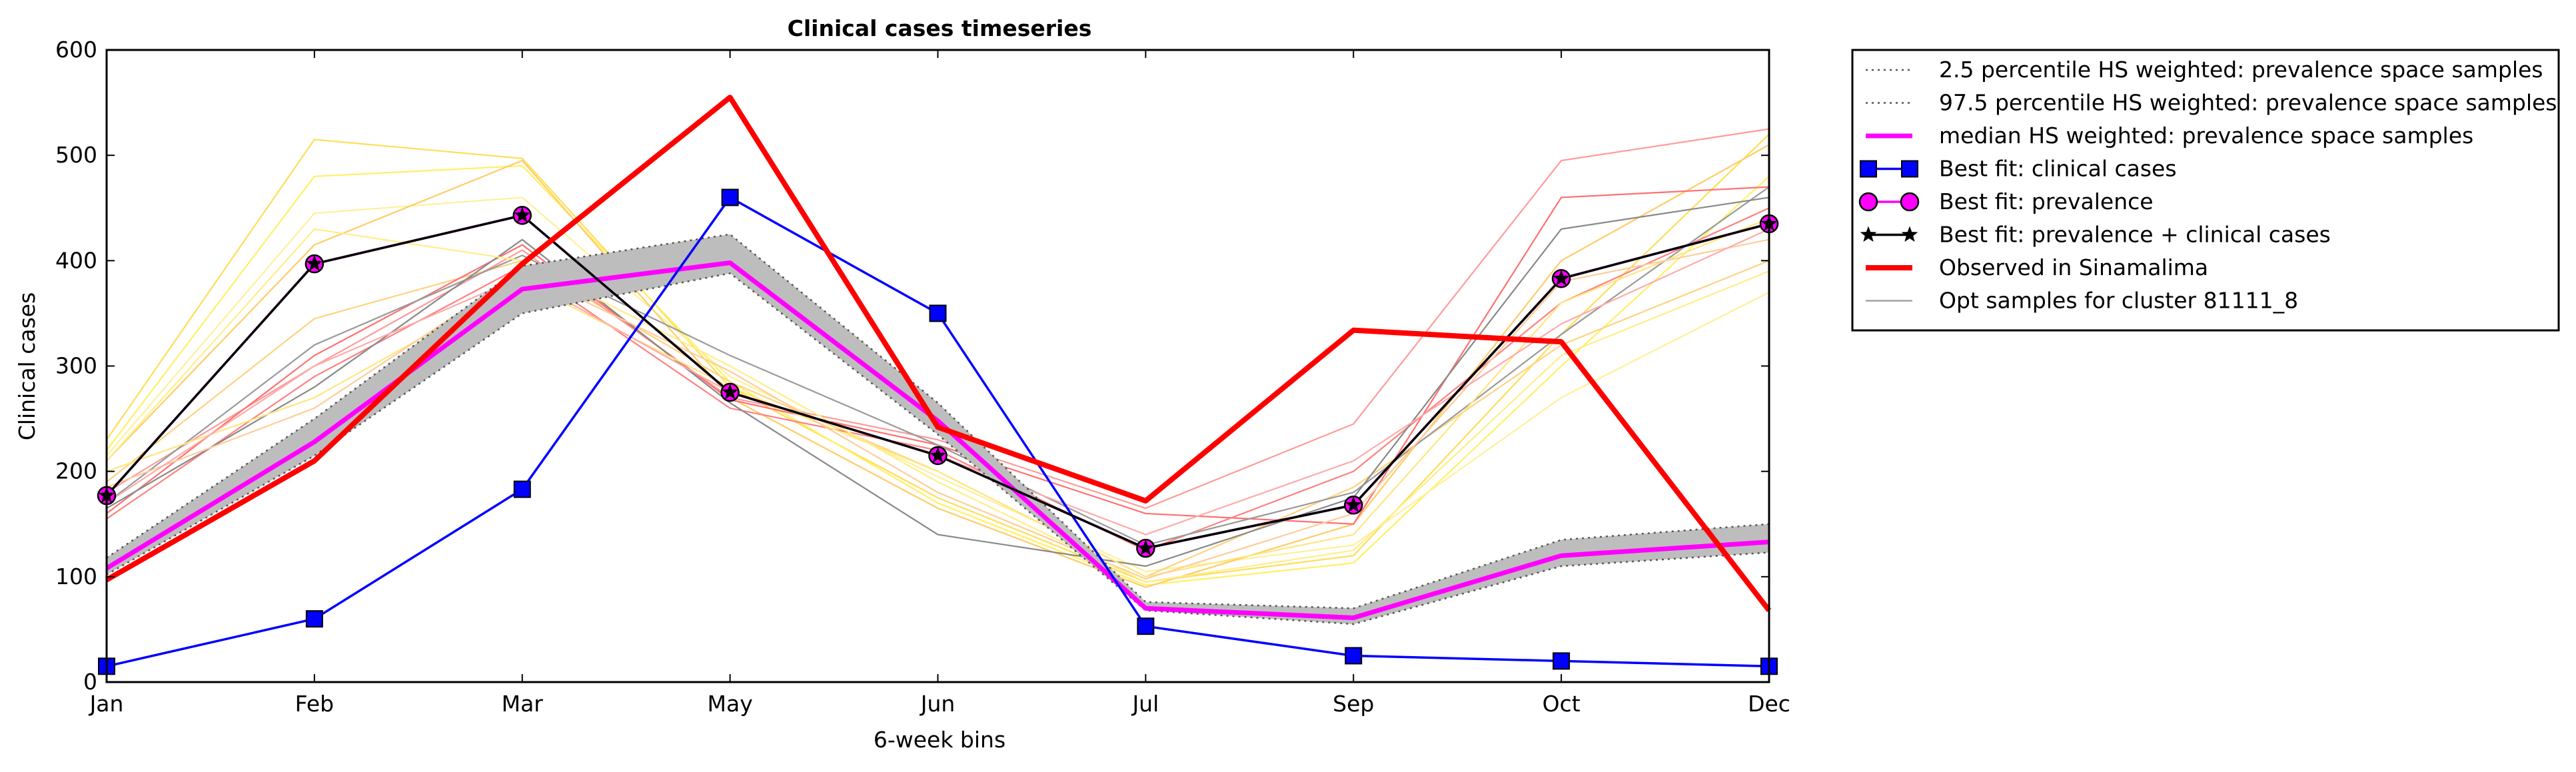  Describe the element at coordinates (938, 704) in the screenshot. I see `x-tick-label: Jun` at that location.